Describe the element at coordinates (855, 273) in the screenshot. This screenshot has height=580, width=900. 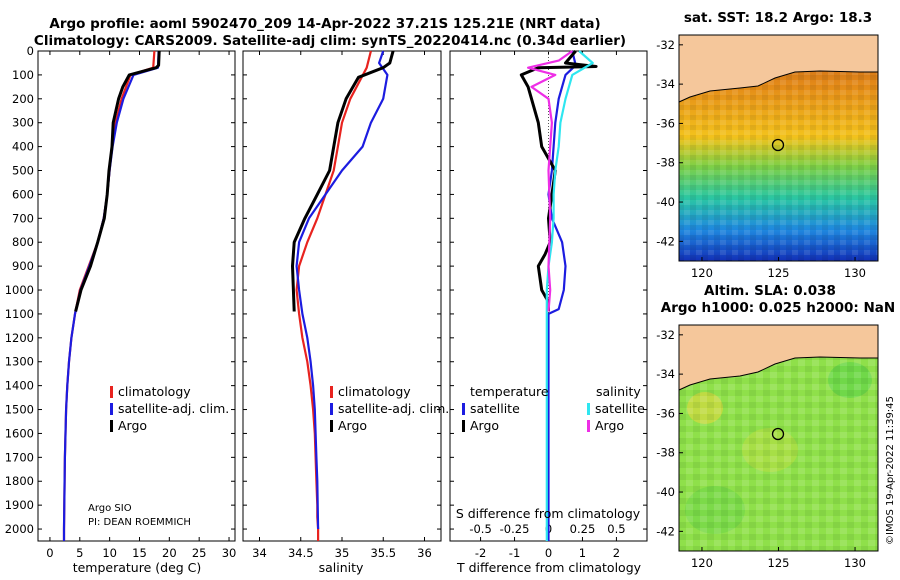
I see `map-x-tick-label: 130` at that location.